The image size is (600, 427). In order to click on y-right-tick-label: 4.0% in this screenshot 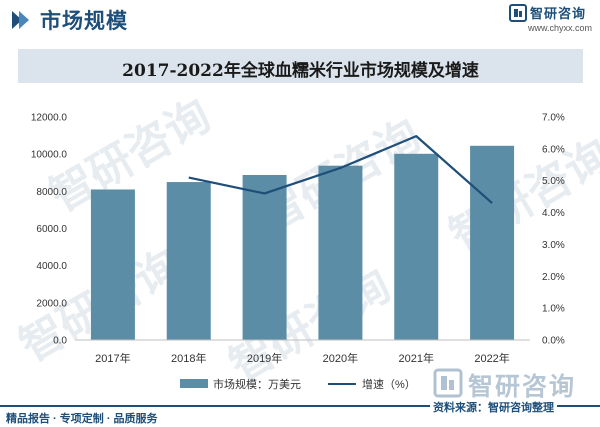, I will do `click(553, 213)`.